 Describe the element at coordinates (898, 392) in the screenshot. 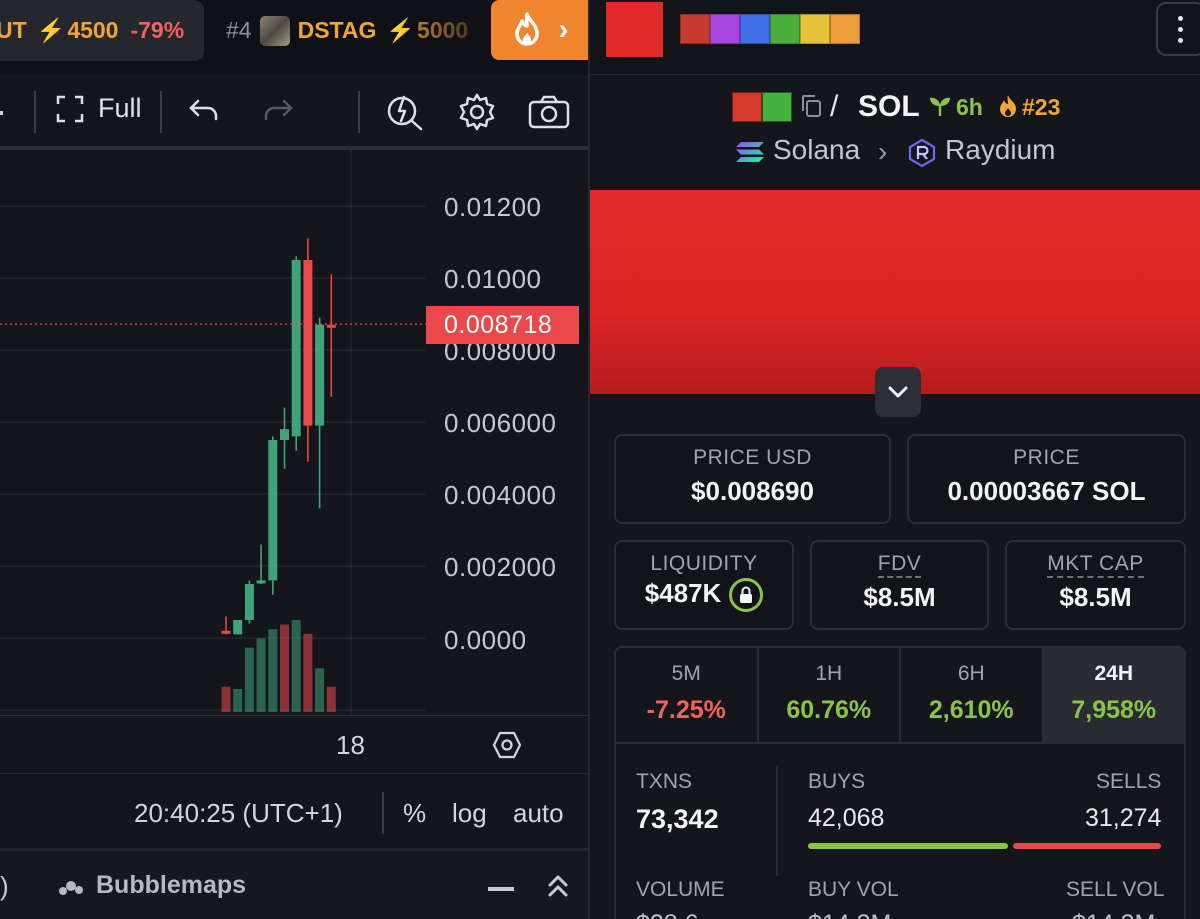

I see `collapse-banner-button` at that location.